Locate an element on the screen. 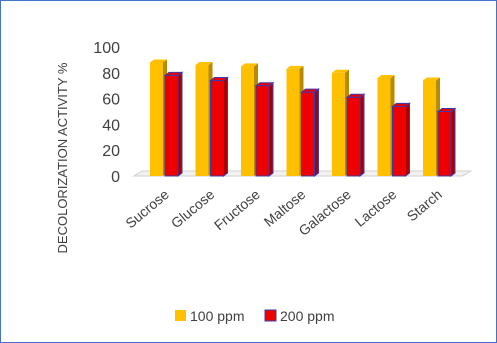 This screenshot has width=497, height=343. bar-sucrose-100ppm is located at coordinates (158, 118).